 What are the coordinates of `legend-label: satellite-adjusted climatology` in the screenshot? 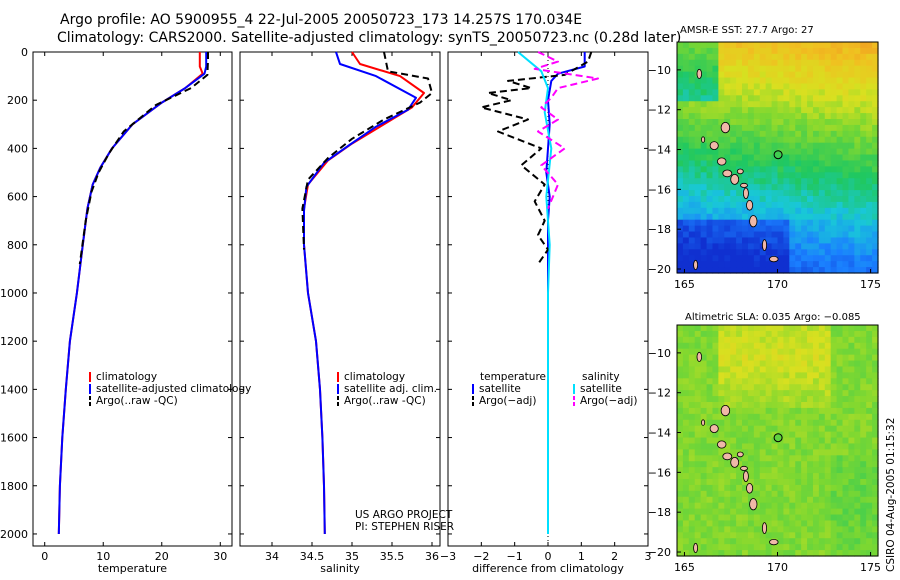 It's located at (173, 389).